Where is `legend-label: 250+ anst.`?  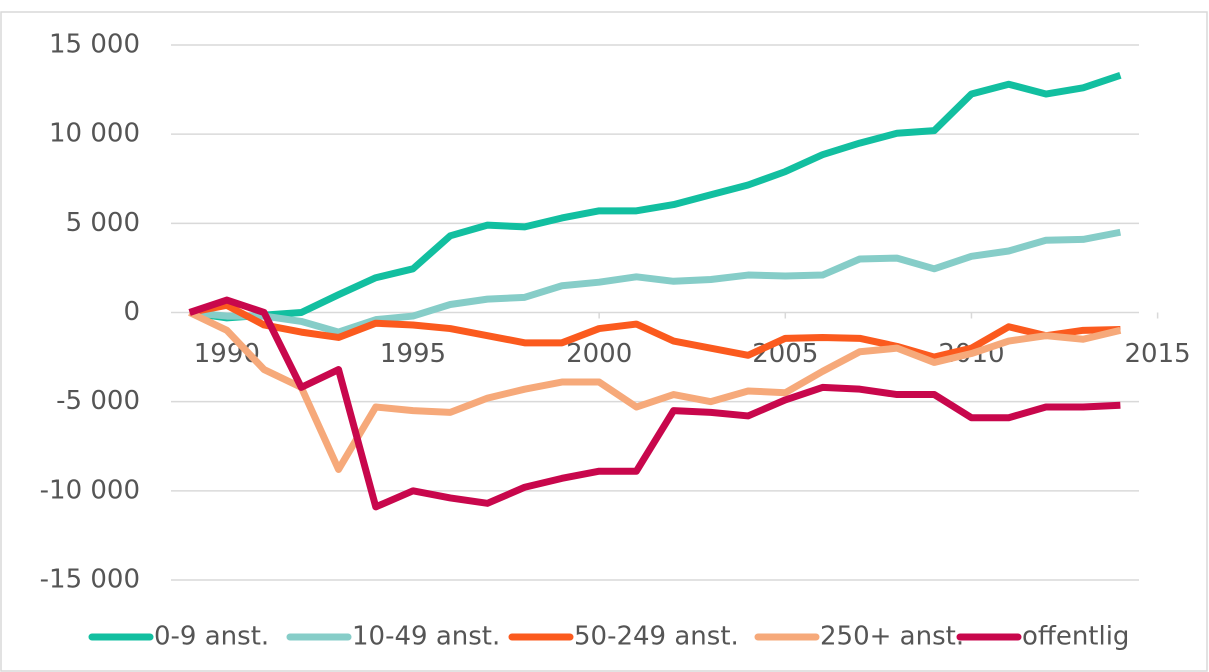
legend-label: 250+ anst. is located at coordinates (892, 637).